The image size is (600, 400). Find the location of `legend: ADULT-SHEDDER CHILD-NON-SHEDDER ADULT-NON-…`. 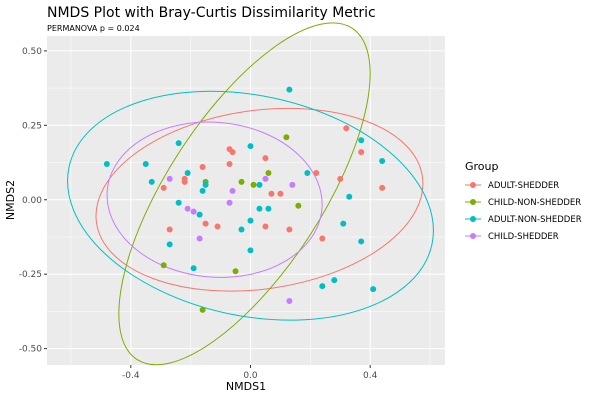

legend: ADULT-SHEDDER CHILD-NON-SHEDDER ADULT-NON-… is located at coordinates (523, 211).